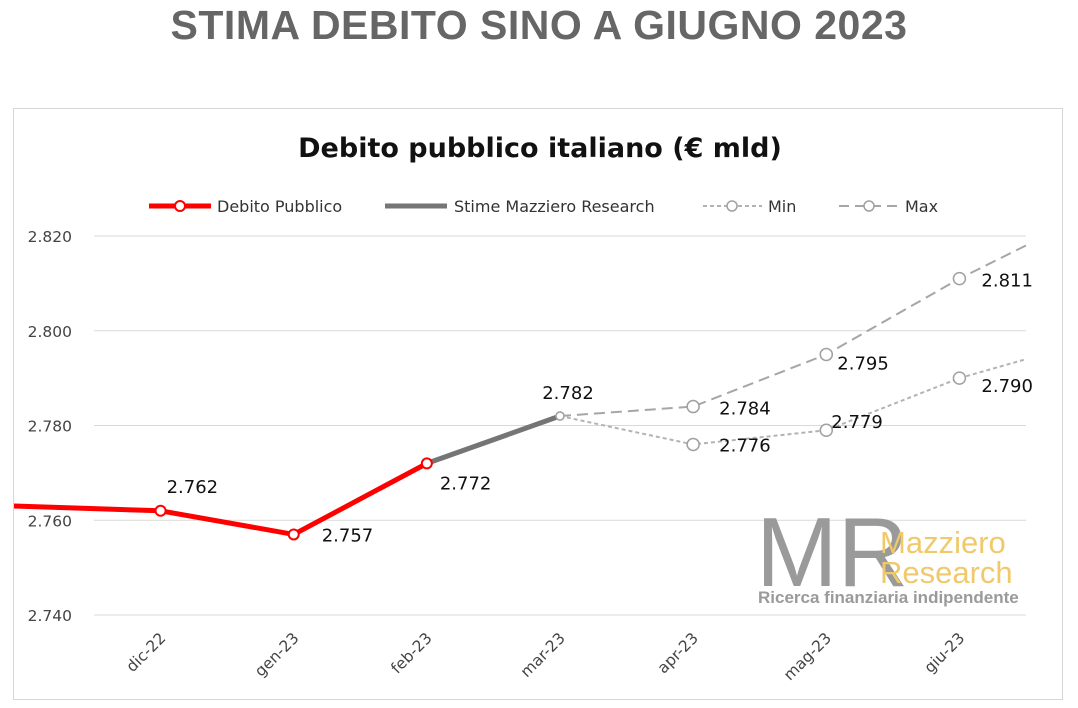  What do you see at coordinates (807, 656) in the screenshot?
I see `x-tick-label: mag-23` at bounding box center [807, 656].